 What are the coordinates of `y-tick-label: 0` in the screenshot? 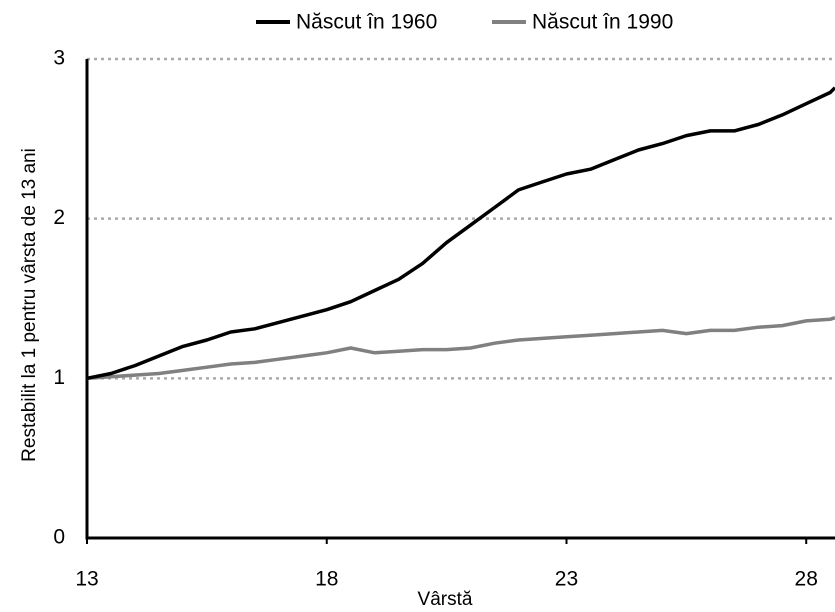 It's located at (59, 537).